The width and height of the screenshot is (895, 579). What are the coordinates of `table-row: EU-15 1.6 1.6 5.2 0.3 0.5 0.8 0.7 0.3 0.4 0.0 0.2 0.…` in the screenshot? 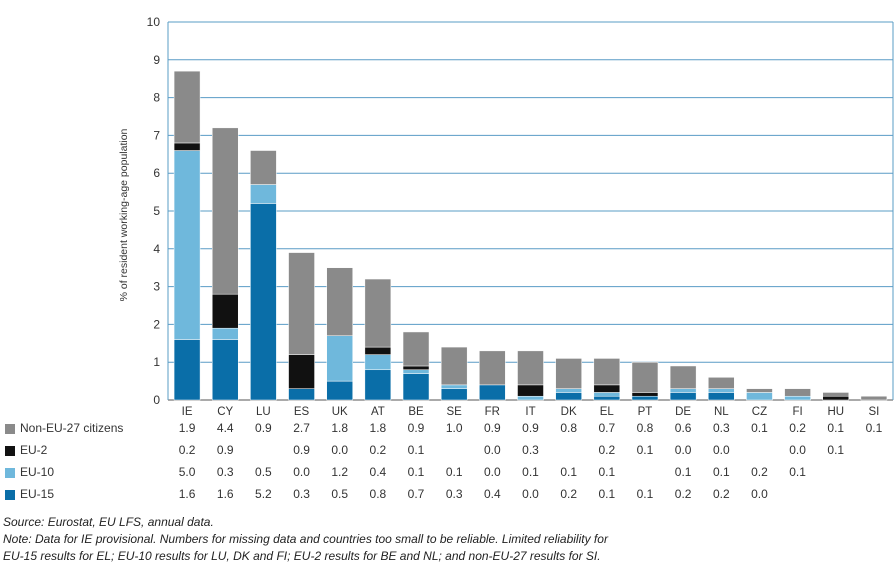 It's located at (447, 496).